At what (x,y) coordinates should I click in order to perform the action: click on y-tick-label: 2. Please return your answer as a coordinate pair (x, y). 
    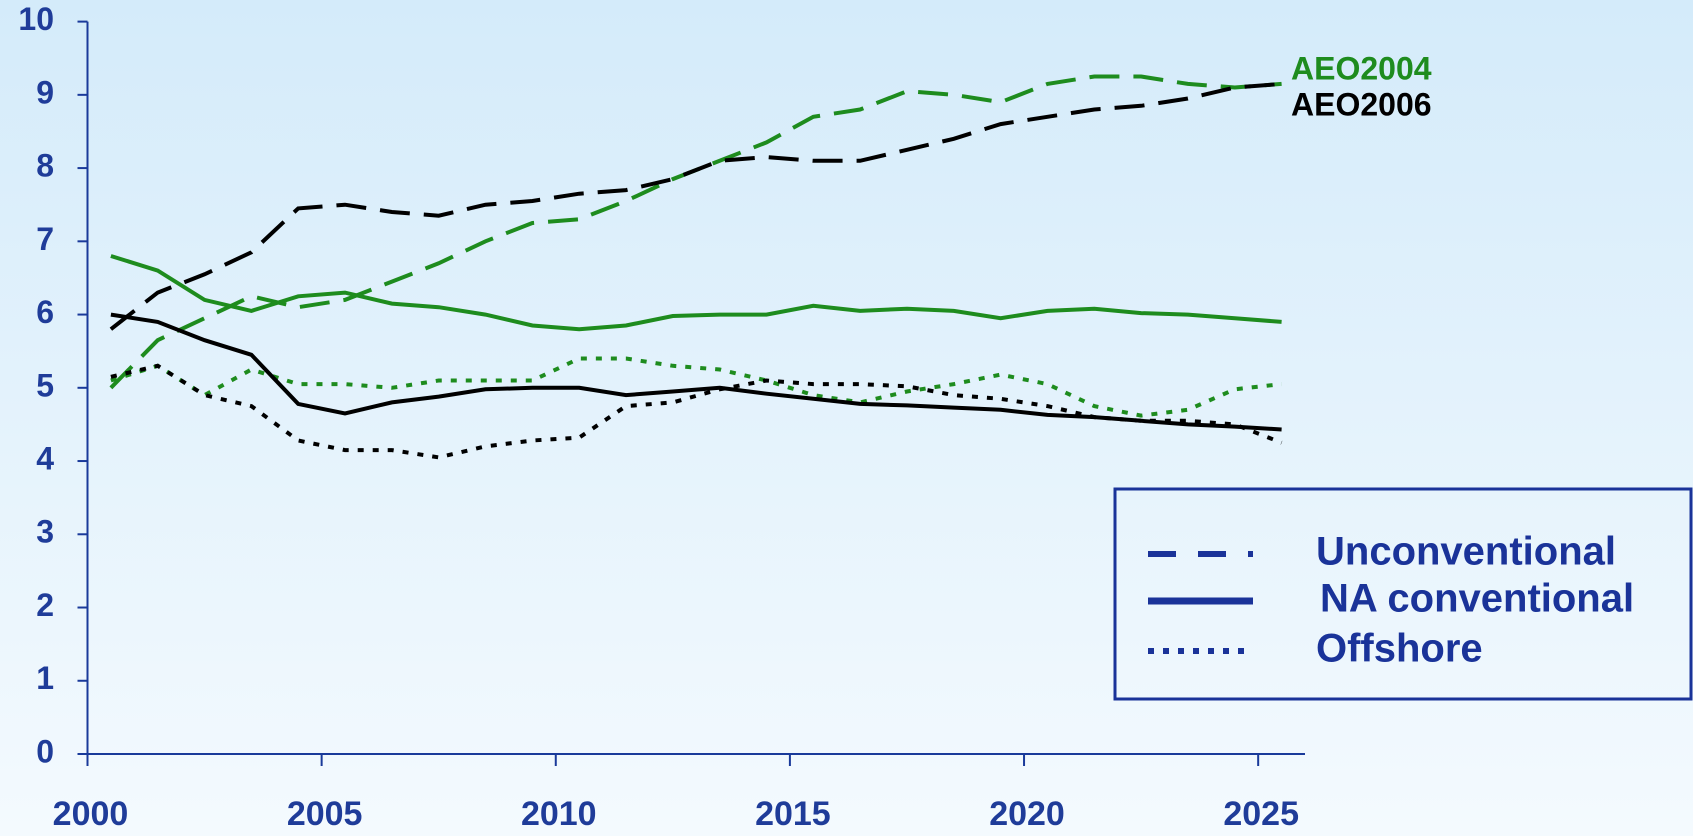
    Looking at the image, I should click on (45, 605).